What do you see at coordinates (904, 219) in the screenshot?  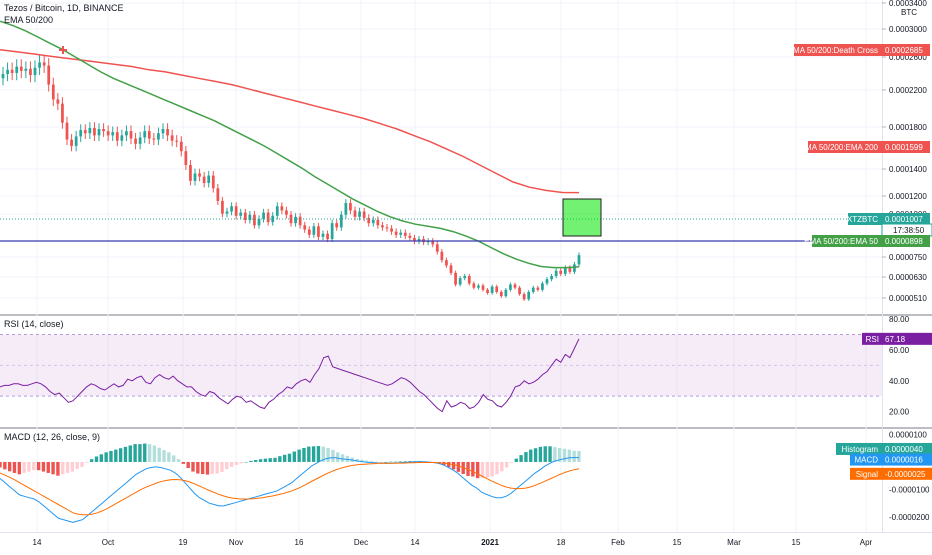 I see `symbol-badge-value: 0.0001007` at bounding box center [904, 219].